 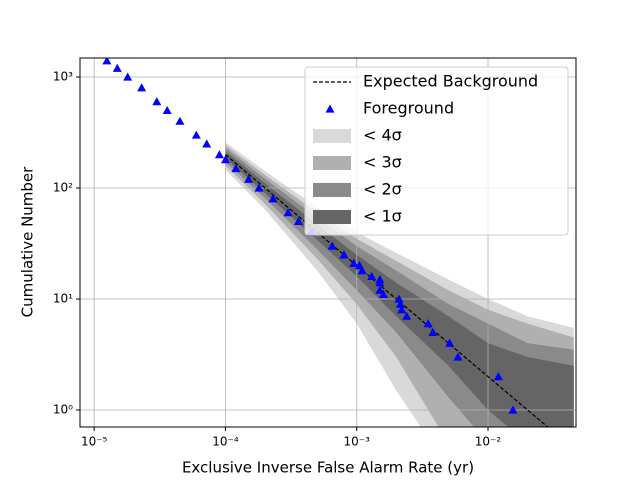 What do you see at coordinates (436, 151) in the screenshot?
I see `legend-box` at bounding box center [436, 151].